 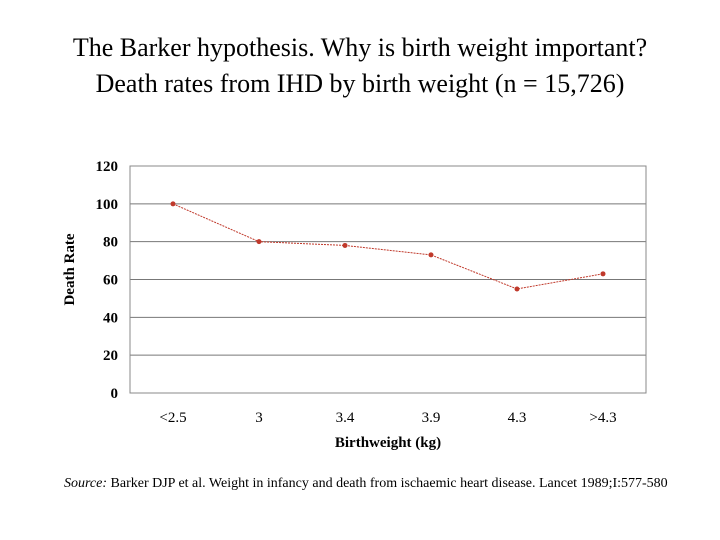 I want to click on y-axis-ticks: 0 20 40 60 80 100 120, so click(x=107, y=280).